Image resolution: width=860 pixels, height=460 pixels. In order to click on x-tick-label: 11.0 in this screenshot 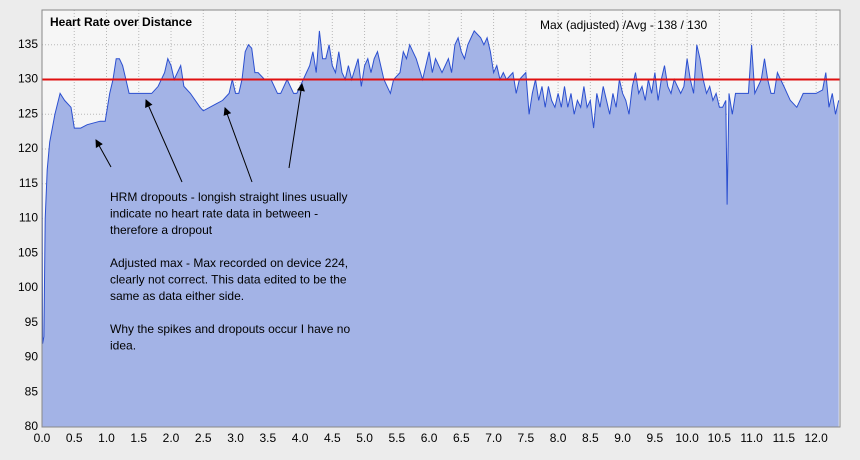, I will do `click(751, 438)`.